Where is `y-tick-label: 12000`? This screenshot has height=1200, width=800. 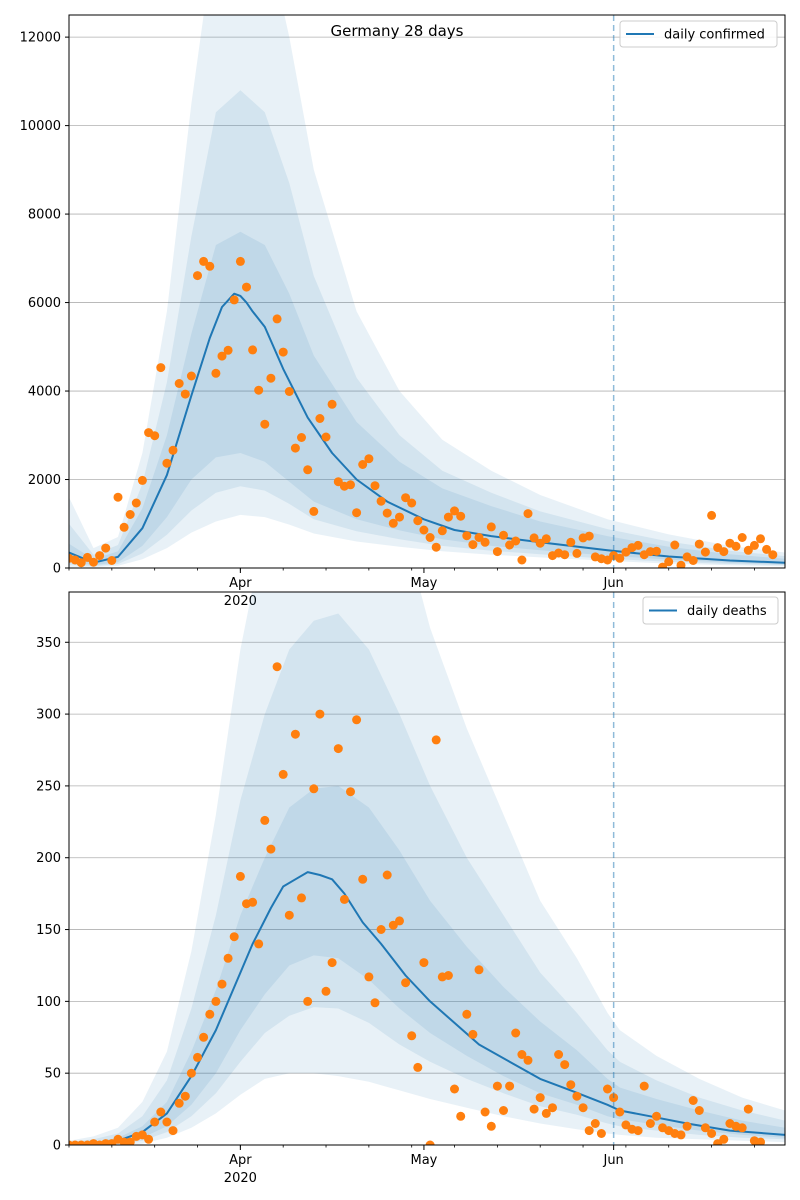
y-tick-label: 12000 is located at coordinates (40, 38).